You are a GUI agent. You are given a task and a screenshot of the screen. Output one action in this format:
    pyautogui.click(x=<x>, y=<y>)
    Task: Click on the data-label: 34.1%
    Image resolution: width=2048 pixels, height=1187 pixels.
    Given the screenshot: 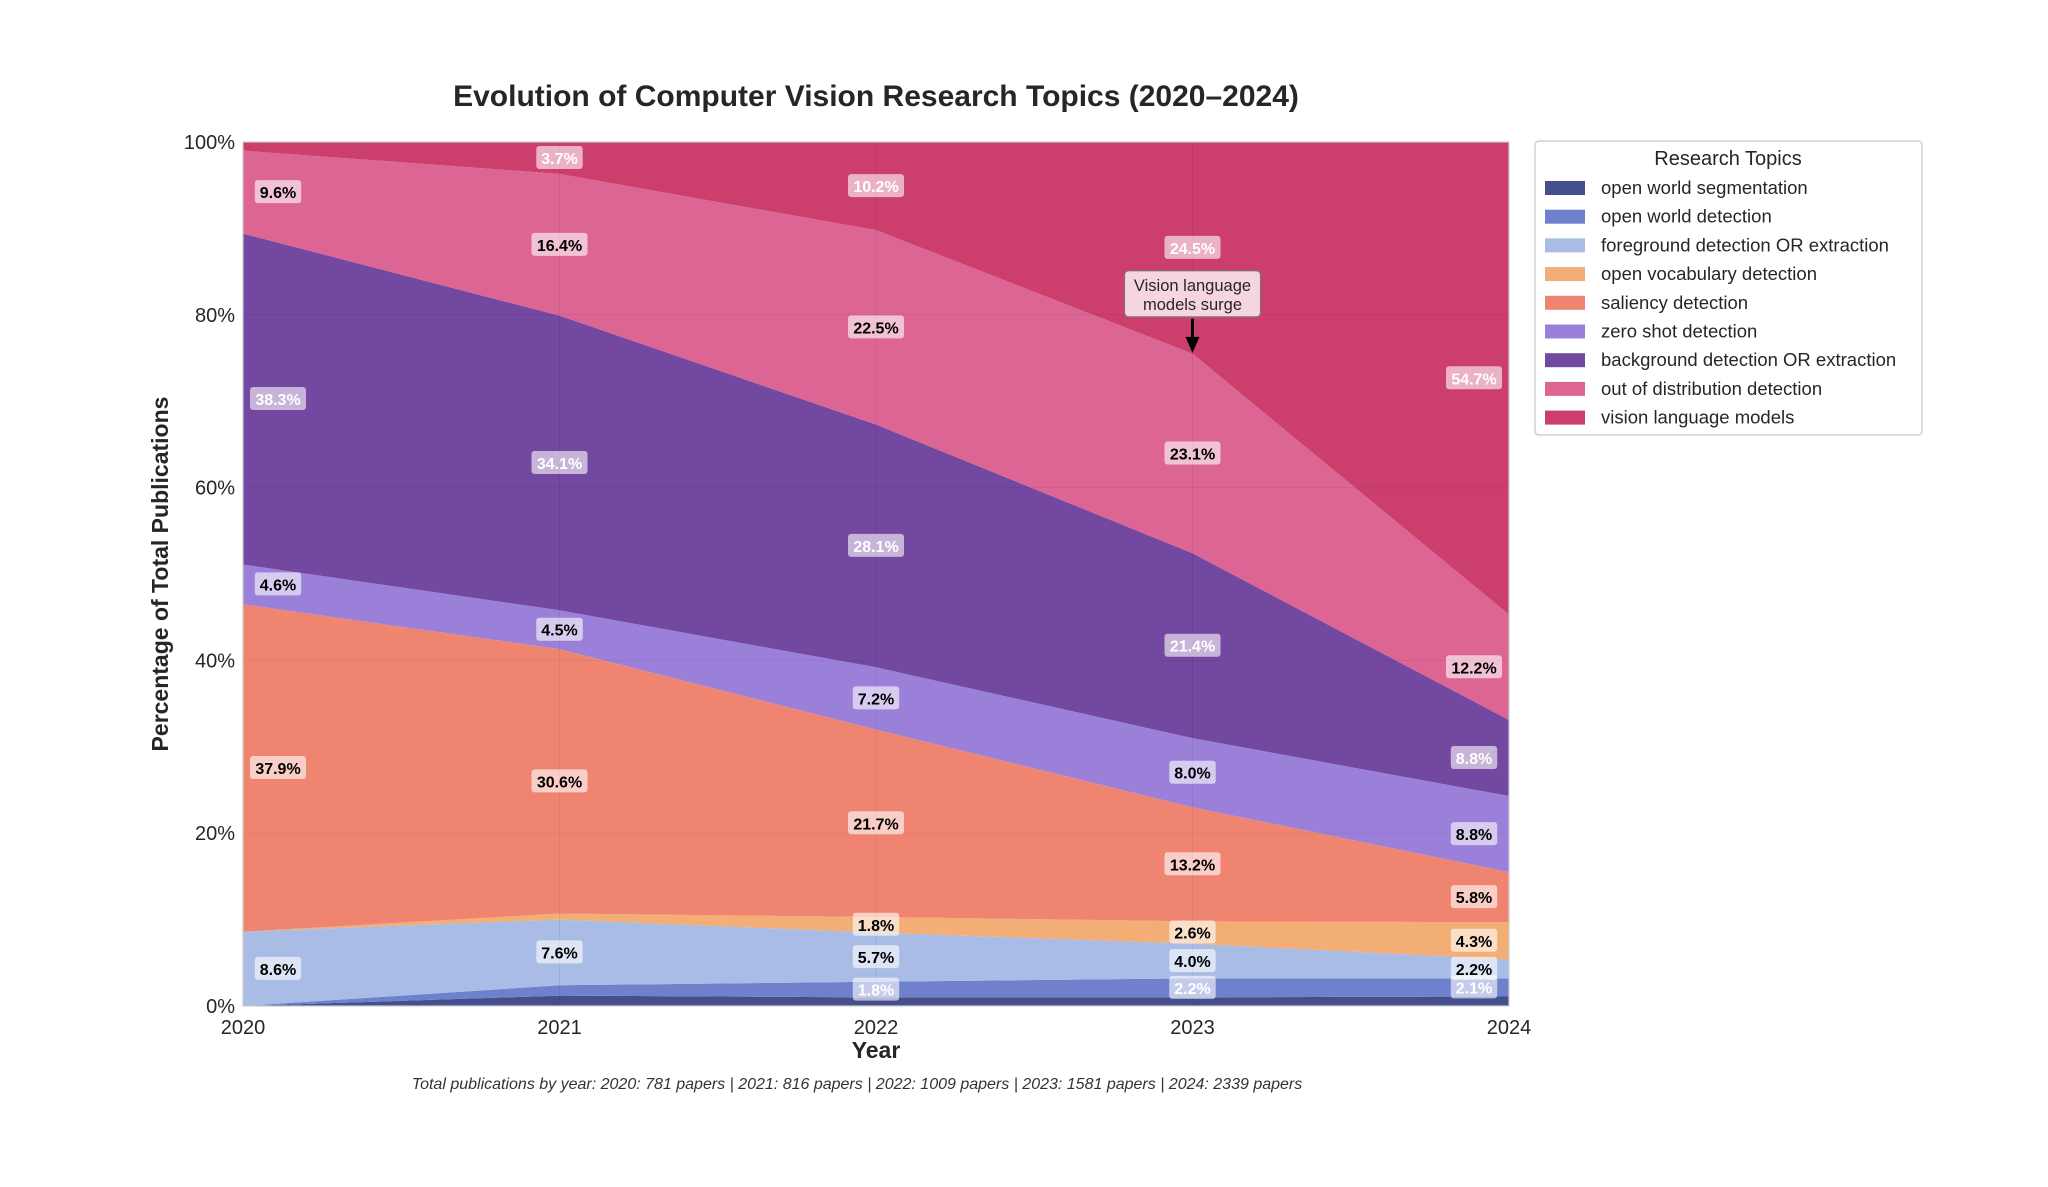 What is the action you would take?
    pyautogui.click(x=559, y=462)
    